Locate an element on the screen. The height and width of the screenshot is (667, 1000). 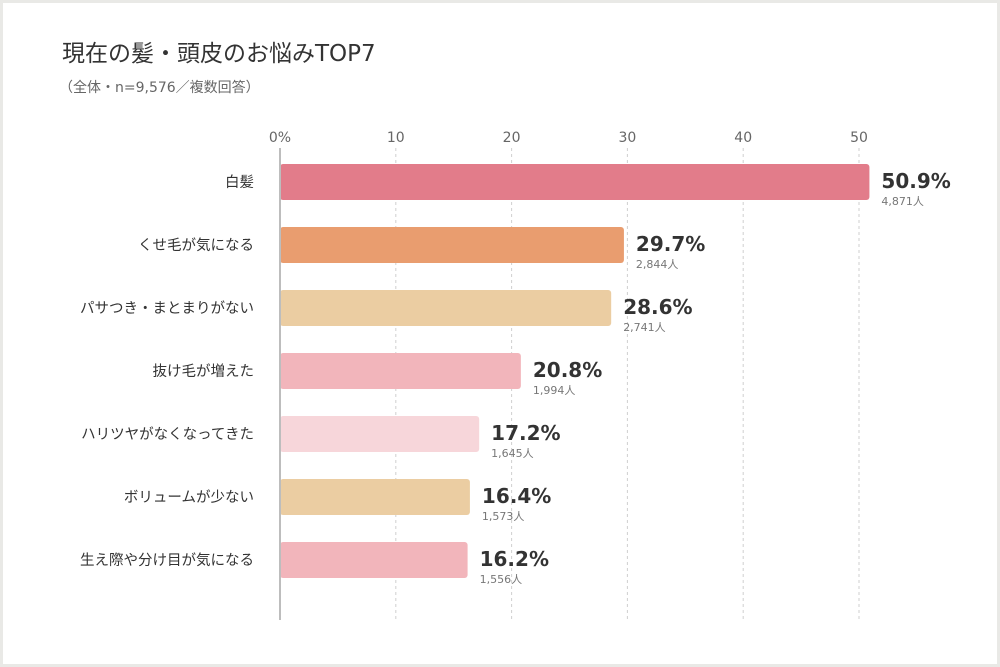
category-label: 生え際や分け目が気になる is located at coordinates (167, 560).